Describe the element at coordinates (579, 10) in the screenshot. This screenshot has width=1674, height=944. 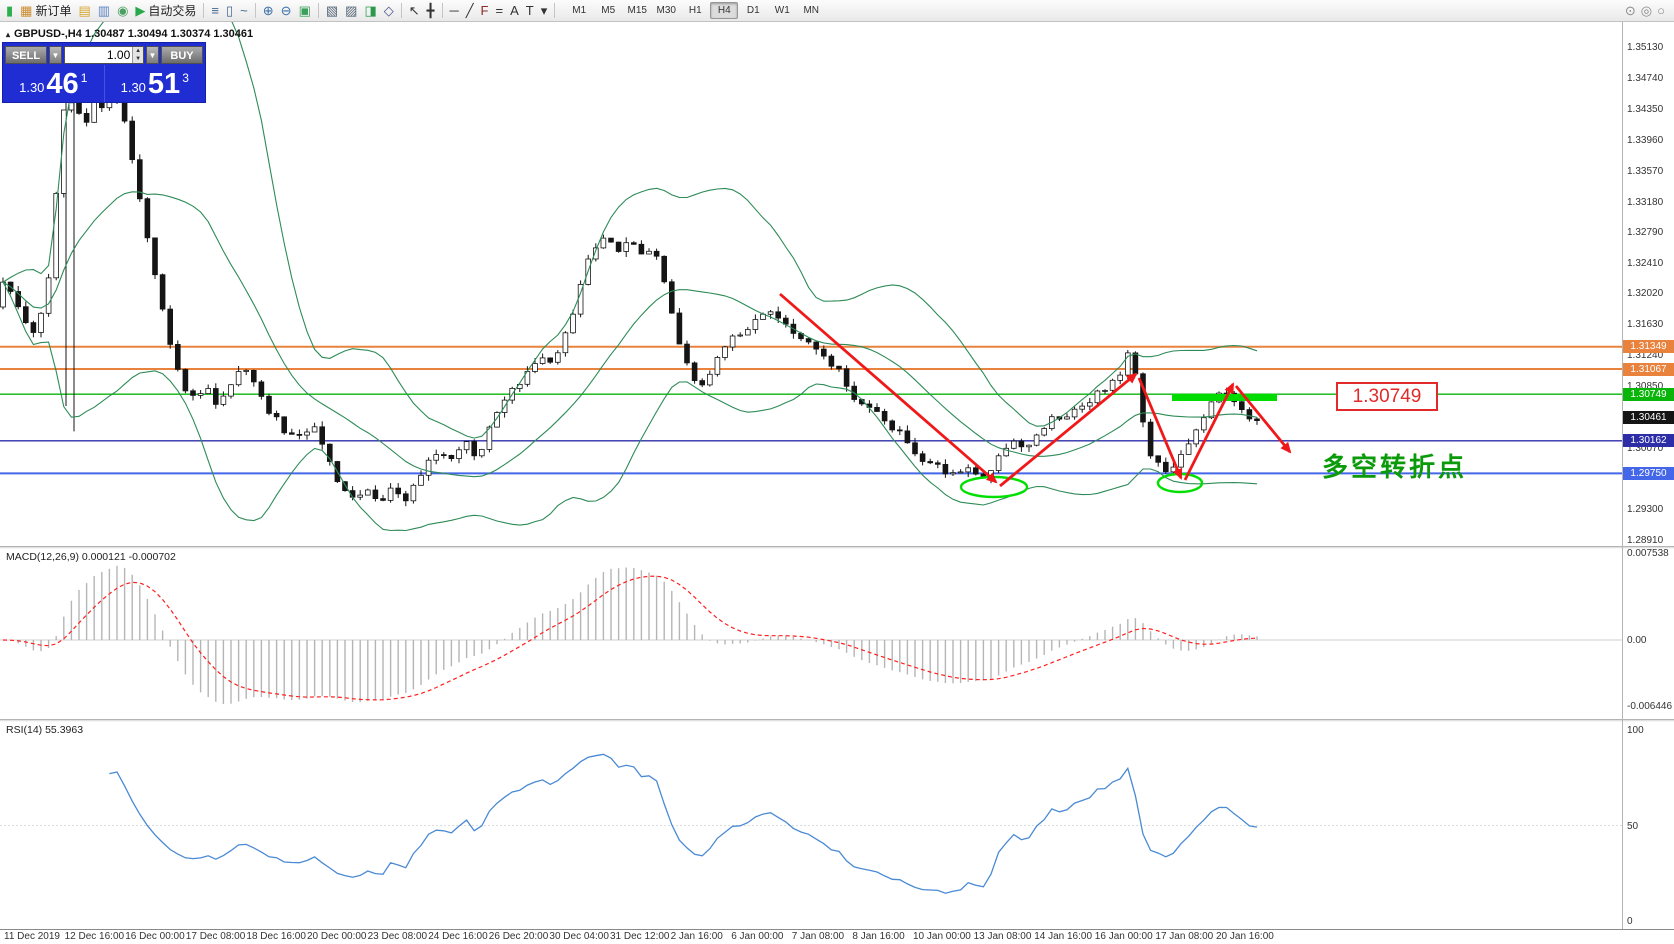
I see `timeframe-m1: M1` at that location.